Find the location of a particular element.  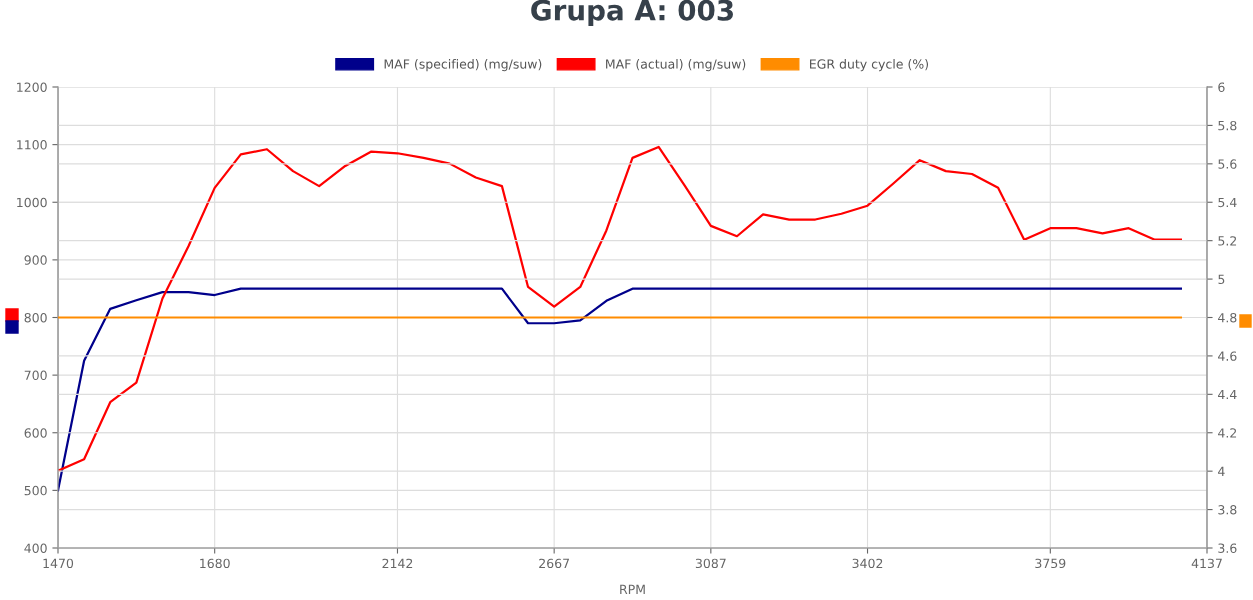

y2-tick-label: 5 is located at coordinates (1221, 279).